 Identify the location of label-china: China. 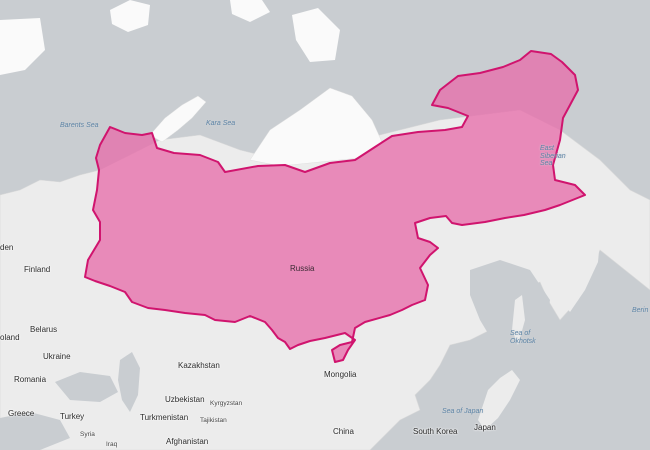
(343, 431).